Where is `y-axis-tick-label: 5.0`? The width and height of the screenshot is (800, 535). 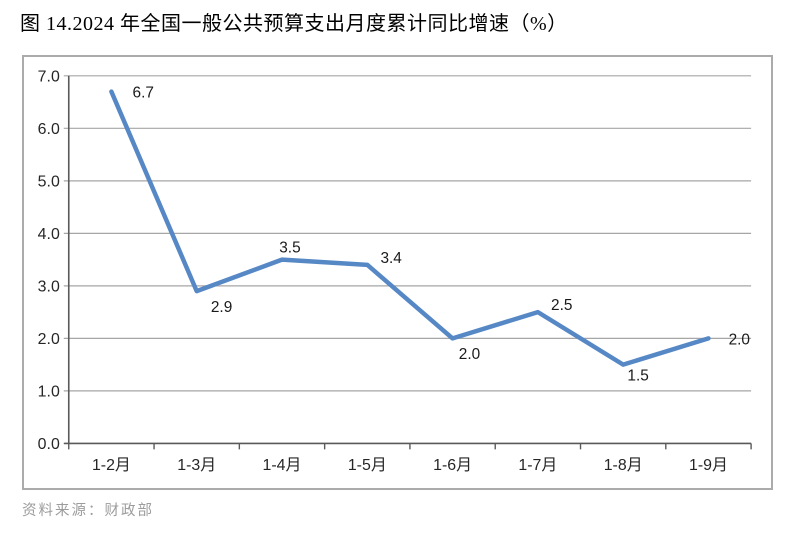
y-axis-tick-label: 5.0 is located at coordinates (49, 181).